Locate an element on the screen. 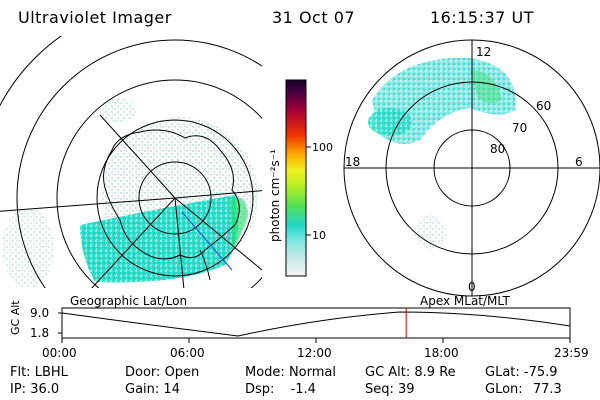 Image resolution: width=600 pixels, height=400 pixels. status-filter-value: LBHL is located at coordinates (51, 372).